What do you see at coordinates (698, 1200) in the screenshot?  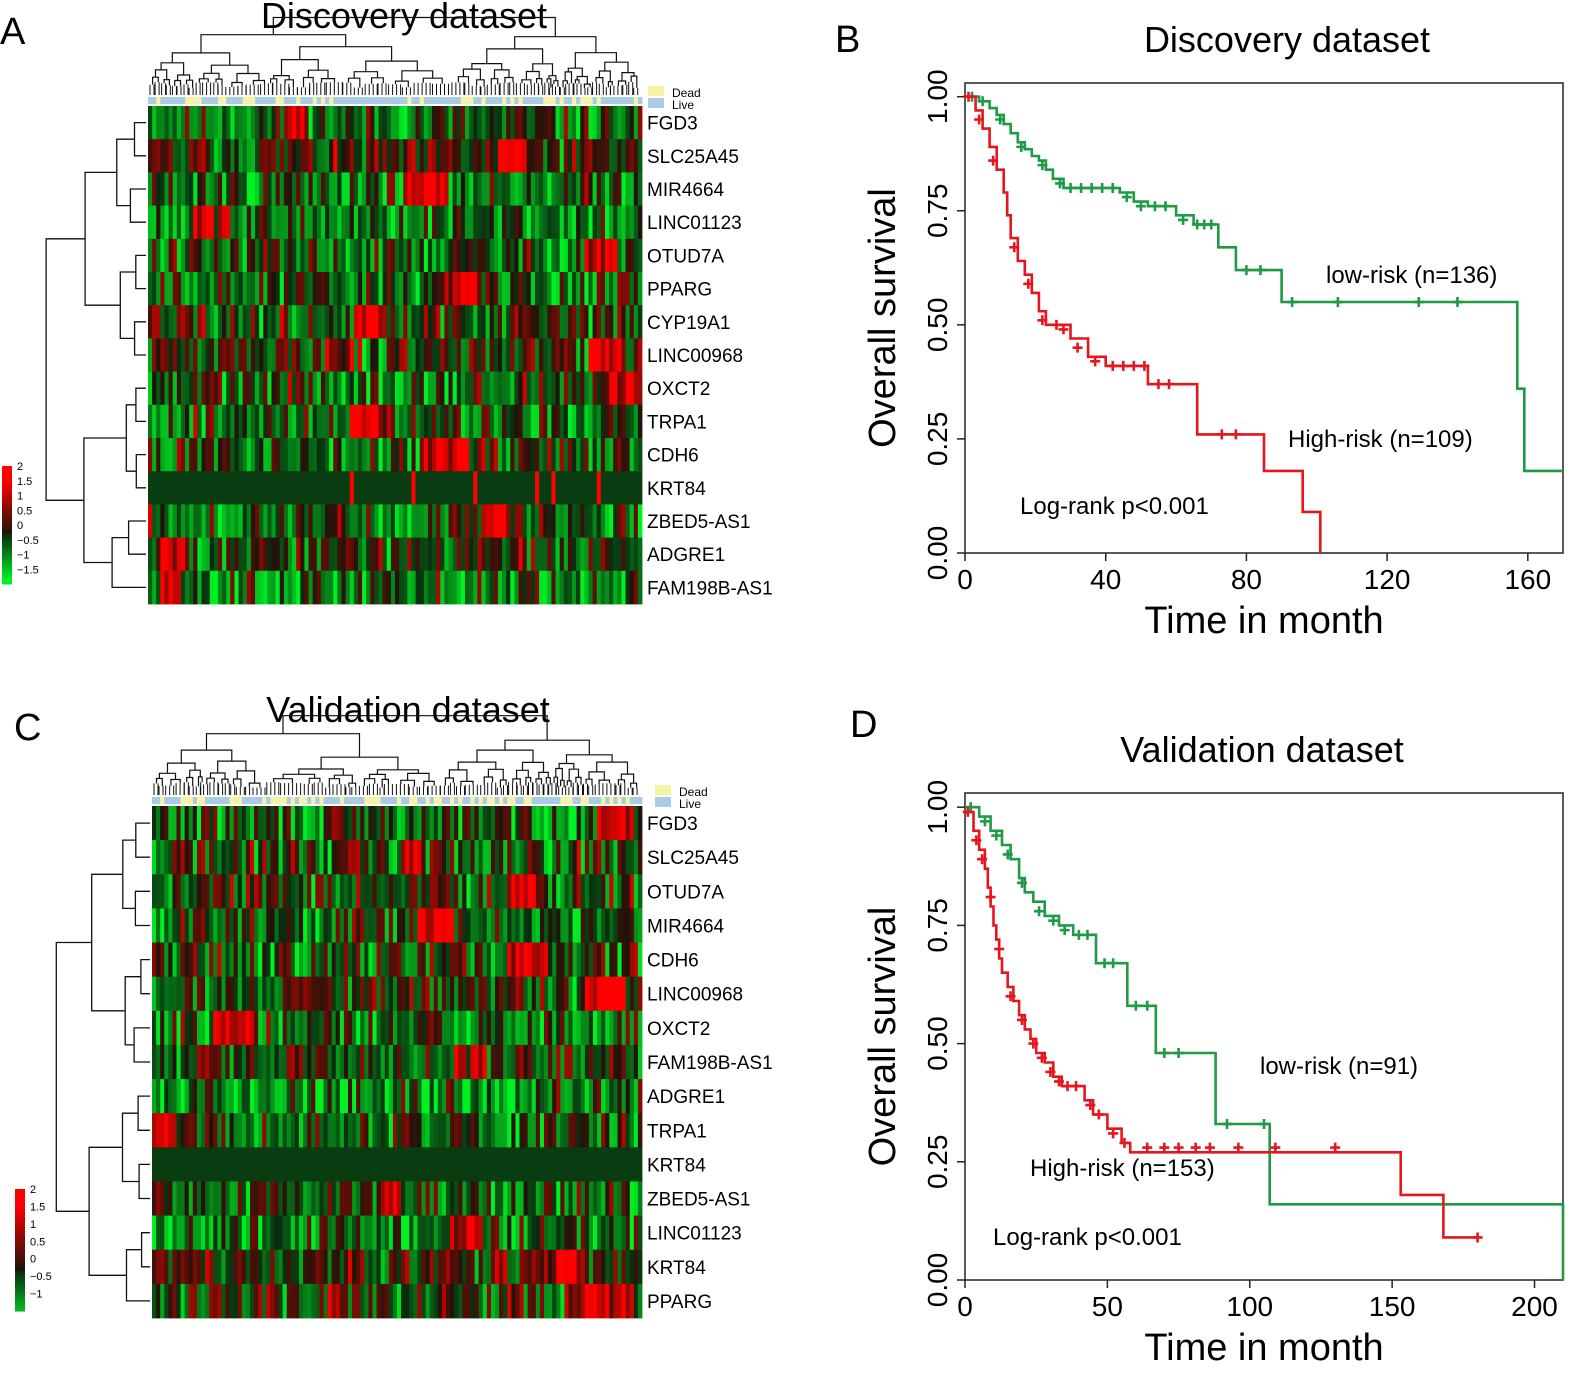 I see `gene-label: ZBED5-AS1` at bounding box center [698, 1200].